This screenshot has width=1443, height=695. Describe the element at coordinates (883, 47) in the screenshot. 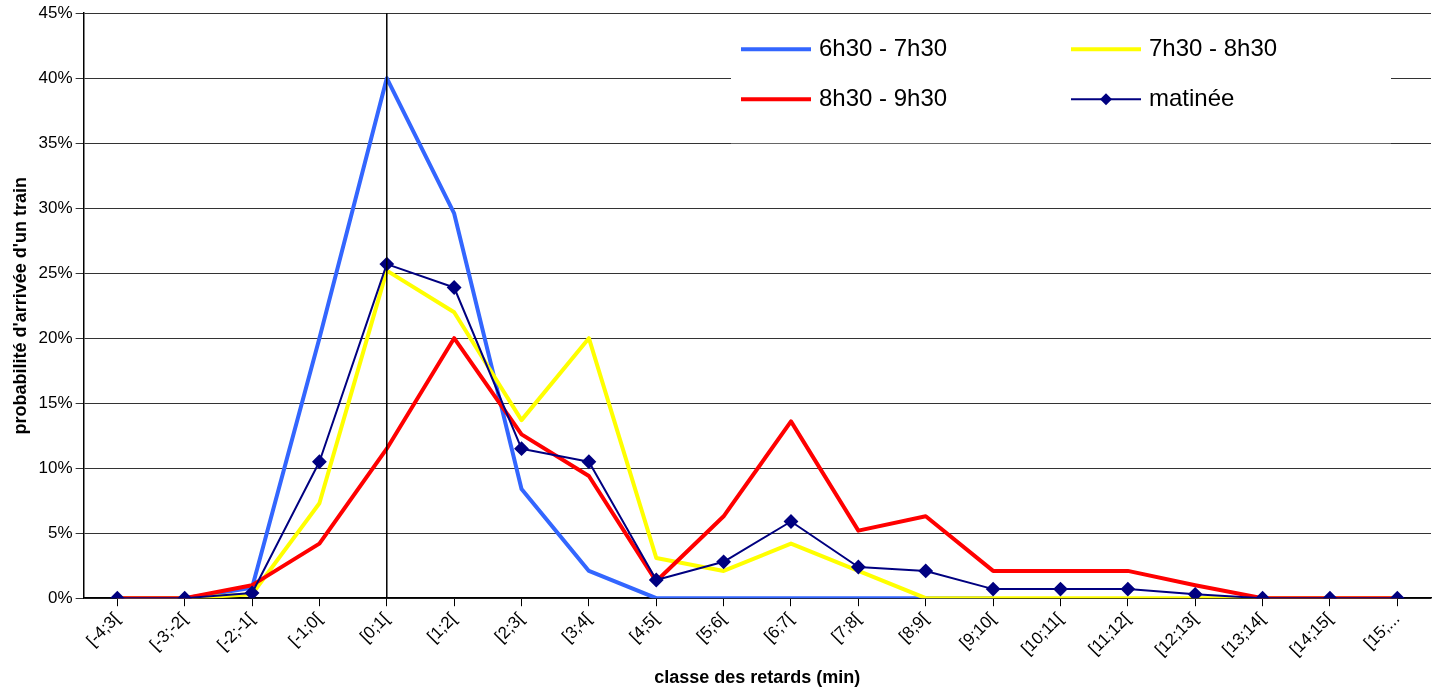

I see `legend-label: 6h30 - 7h30` at that location.